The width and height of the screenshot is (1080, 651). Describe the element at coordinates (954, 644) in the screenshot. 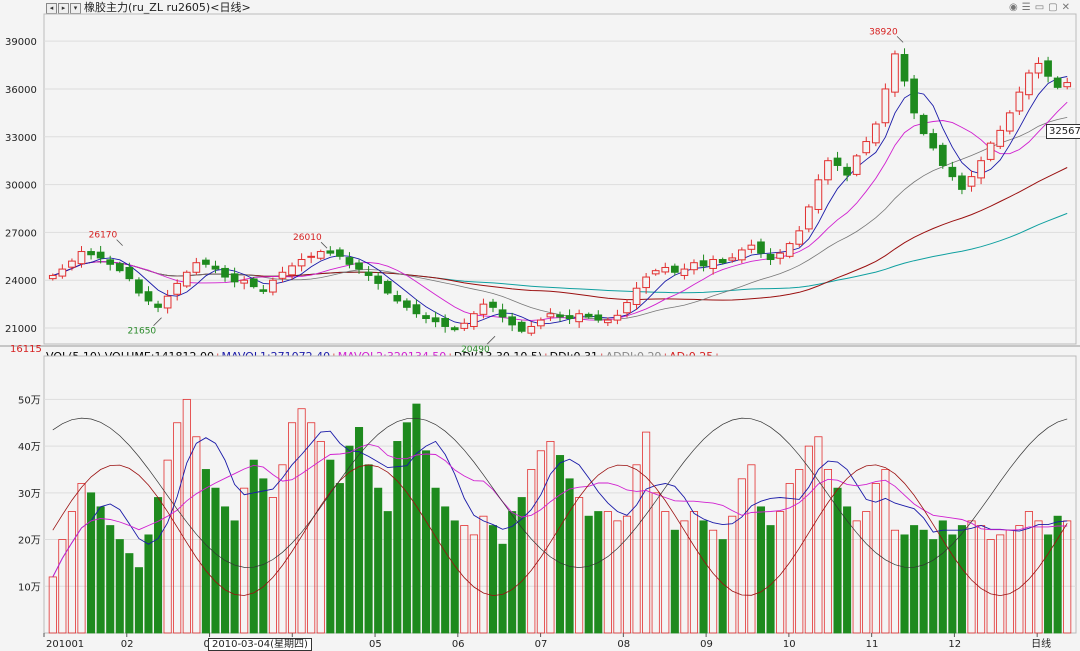

I see `x-tick-label-11: 12` at that location.